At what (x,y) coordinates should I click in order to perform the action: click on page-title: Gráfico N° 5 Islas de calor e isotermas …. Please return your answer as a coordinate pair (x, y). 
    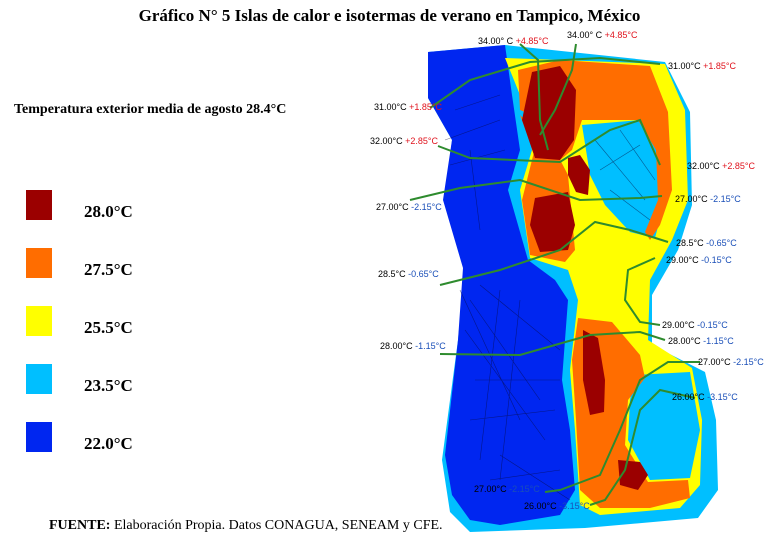
    Looking at the image, I should click on (389, 15).